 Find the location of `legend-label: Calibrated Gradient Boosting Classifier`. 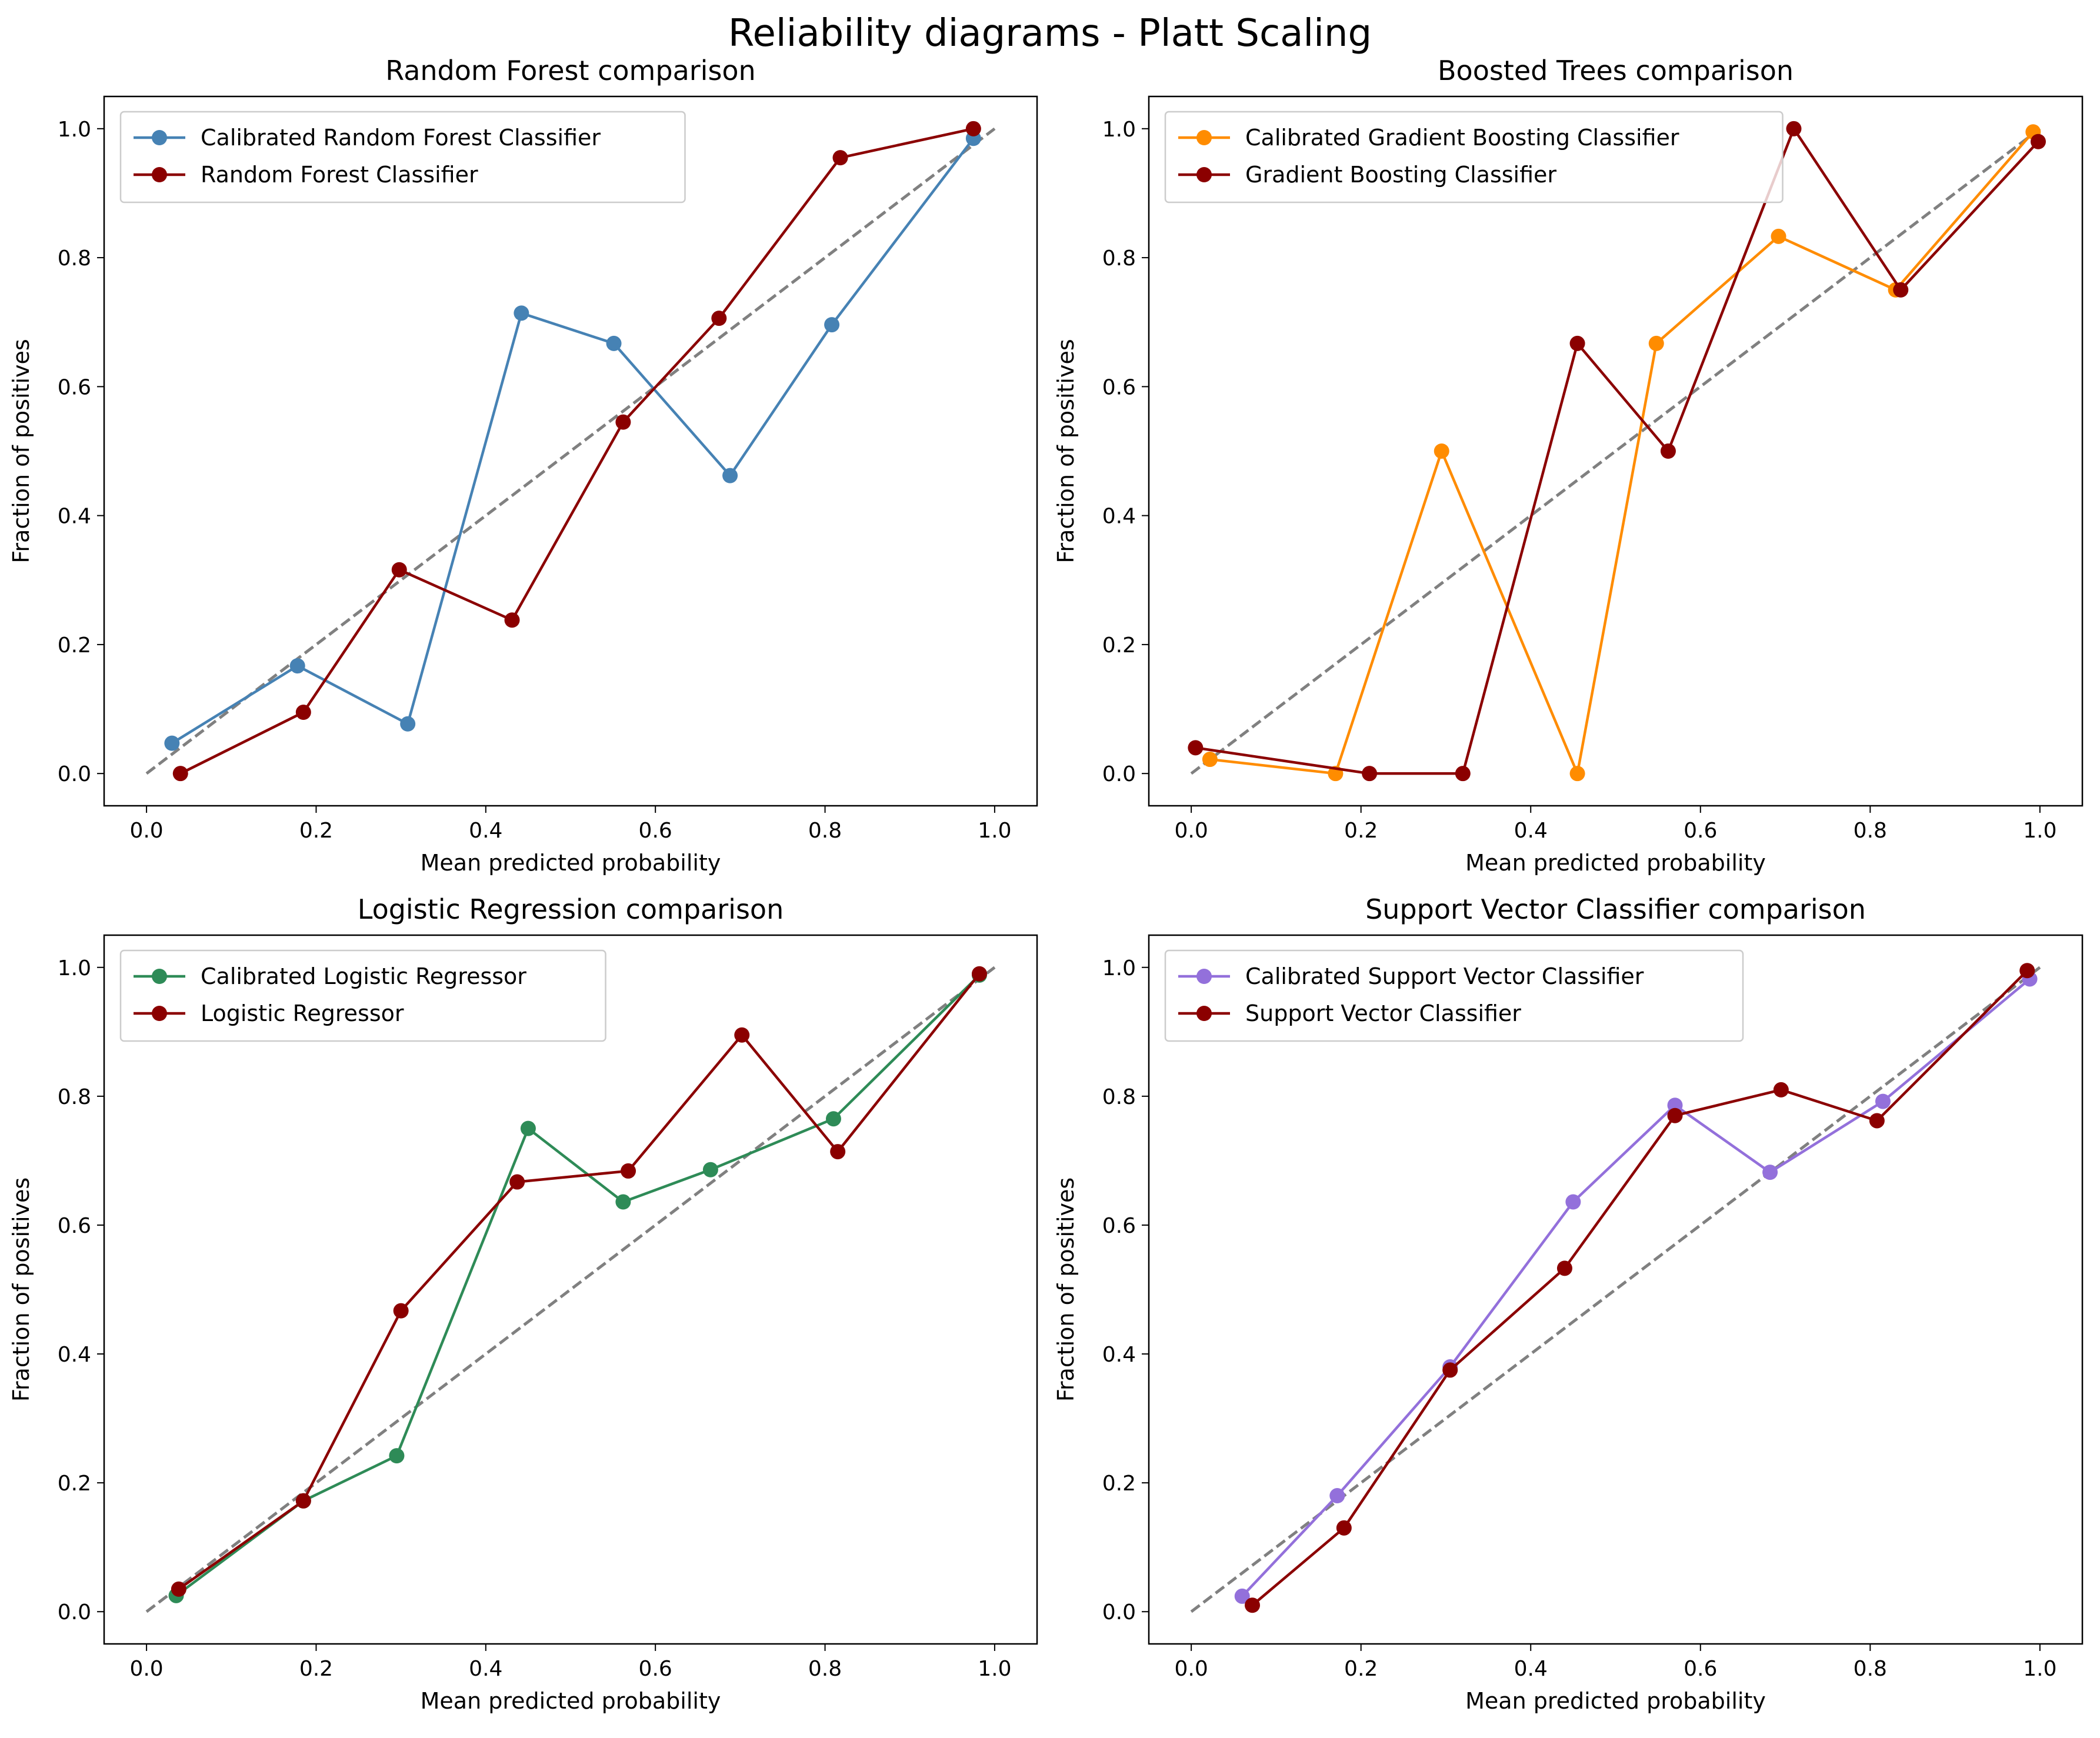

legend-label: Calibrated Gradient Boosting Classifier is located at coordinates (1462, 138).